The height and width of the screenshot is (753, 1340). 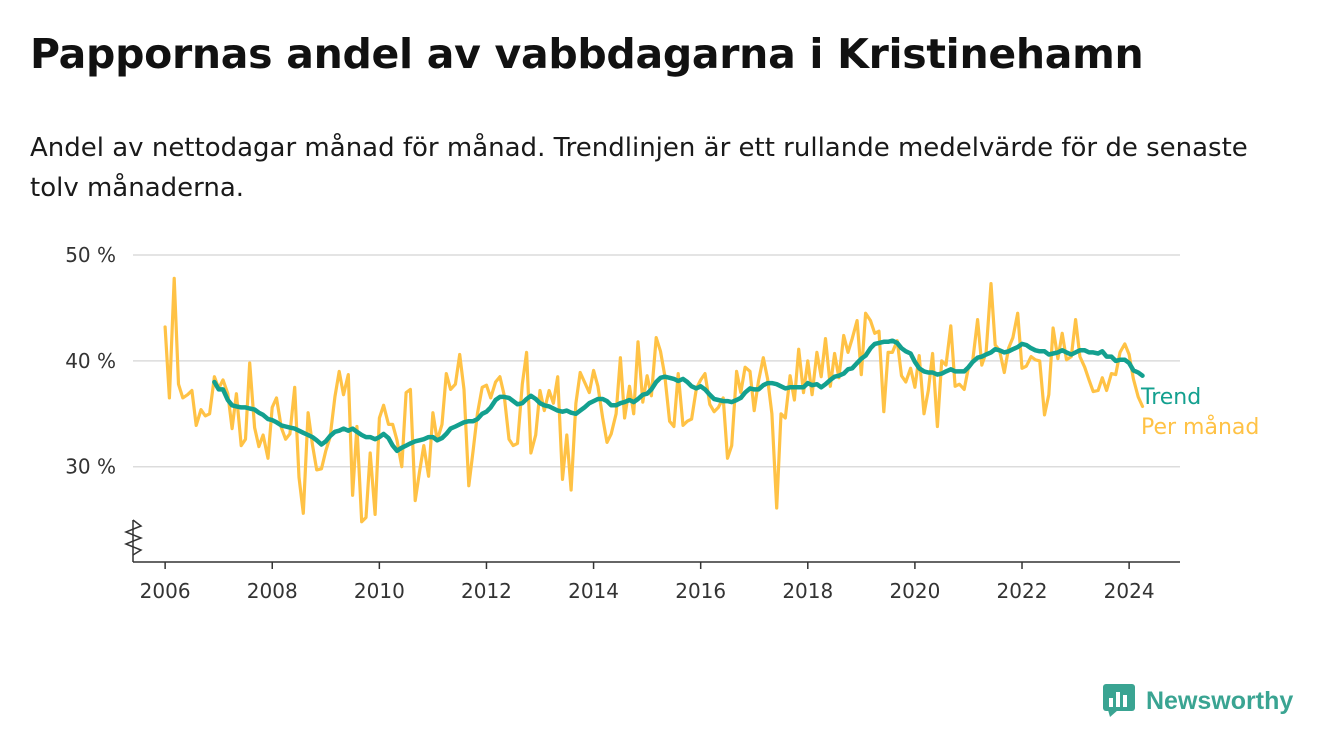 I want to click on x-tick-label: 2022, so click(x=1022, y=591).